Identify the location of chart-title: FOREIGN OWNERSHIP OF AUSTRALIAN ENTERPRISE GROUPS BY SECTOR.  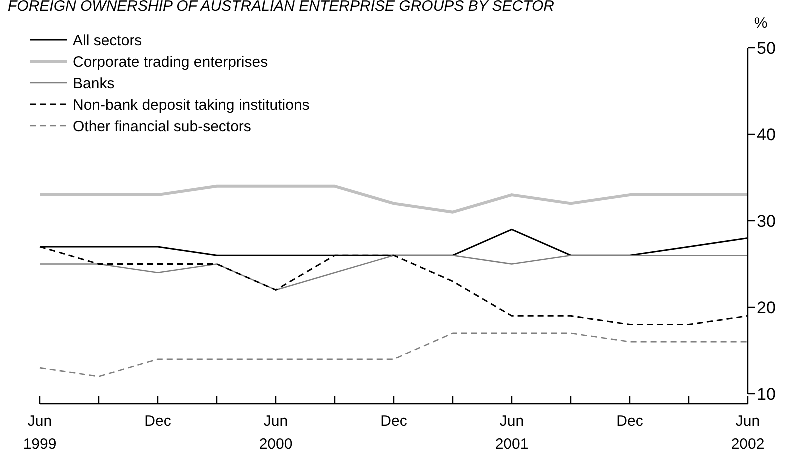
(281, 7).